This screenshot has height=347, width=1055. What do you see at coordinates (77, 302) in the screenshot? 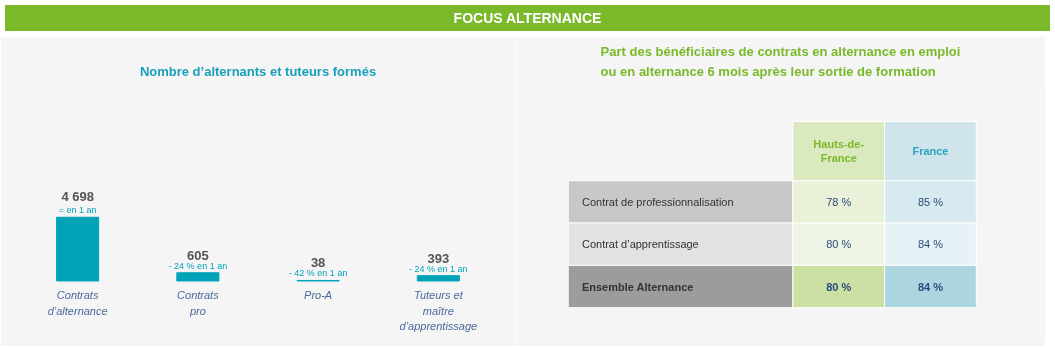
I see `x-tick-label: Contrats d’alternance` at bounding box center [77, 302].